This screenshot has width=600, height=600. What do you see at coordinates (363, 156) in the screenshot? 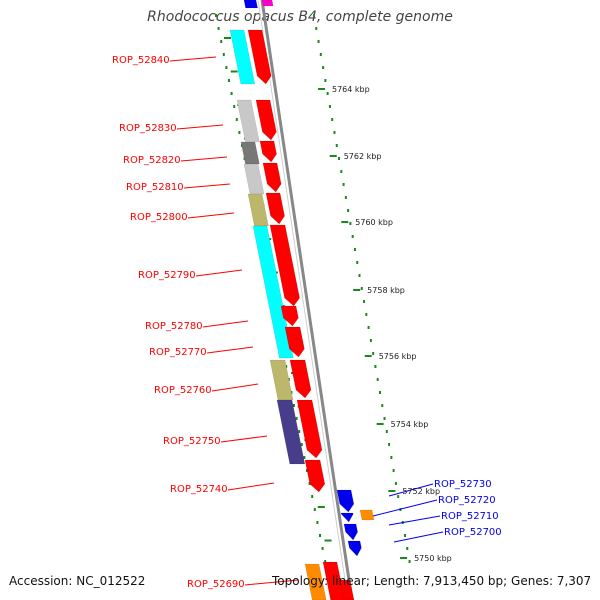
I see `scale-label: 5762 kbp` at bounding box center [363, 156].